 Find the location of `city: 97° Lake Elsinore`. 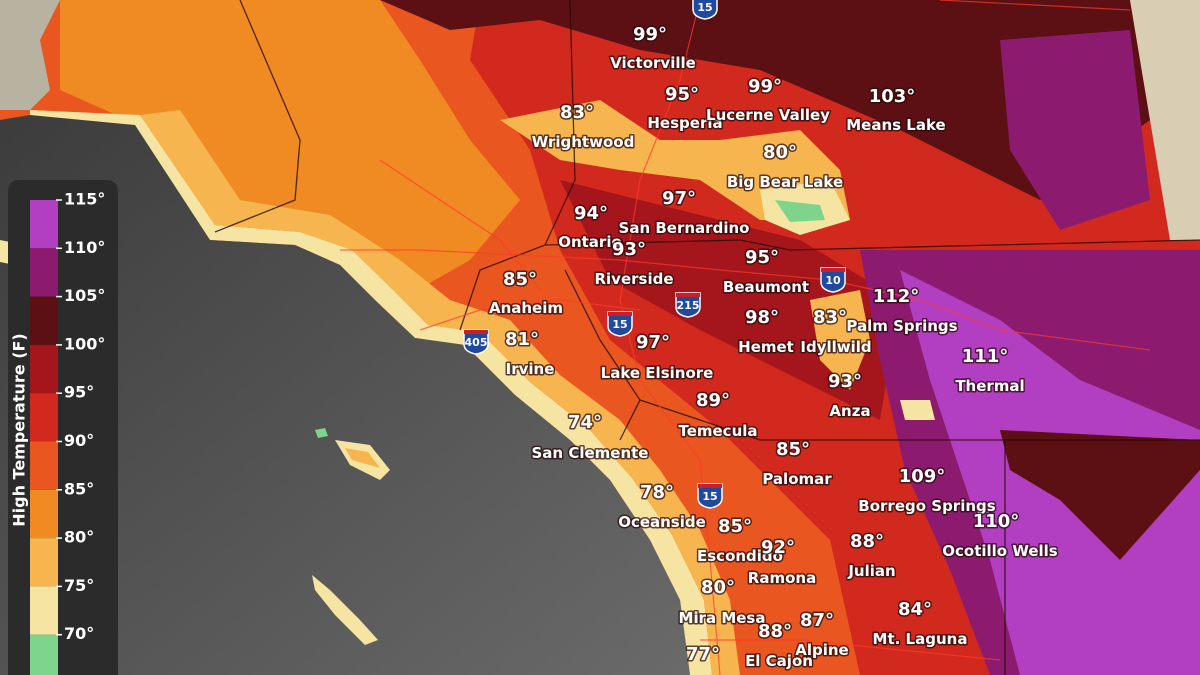

city: 97° Lake Elsinore is located at coordinates (657, 357).